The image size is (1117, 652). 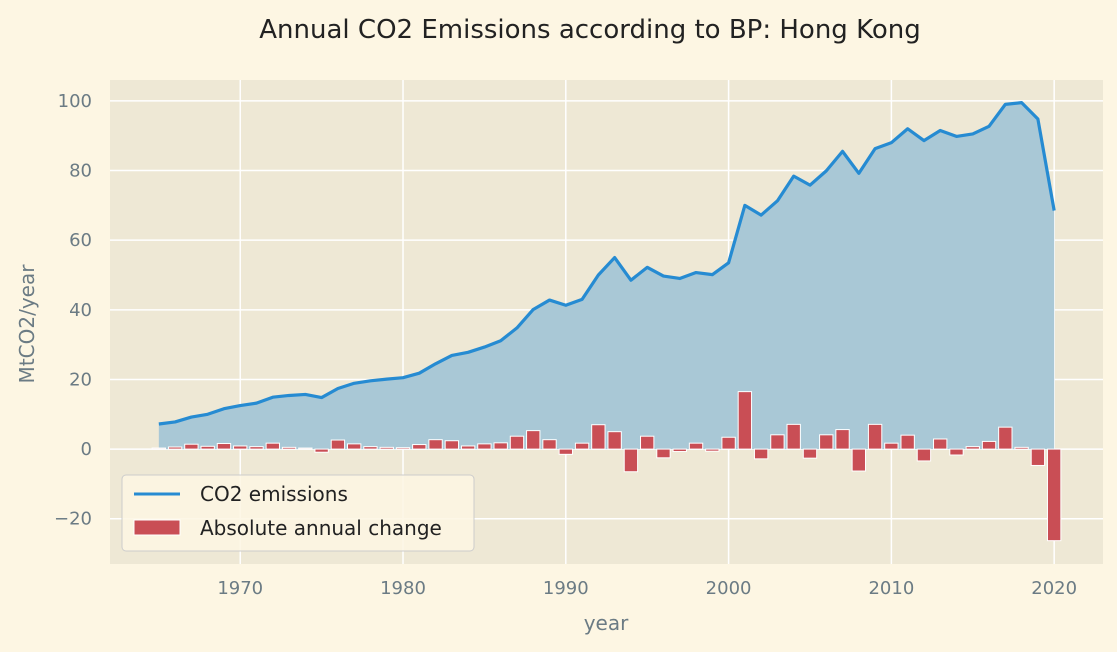 I want to click on y-tick-label: 0, so click(x=86, y=449).